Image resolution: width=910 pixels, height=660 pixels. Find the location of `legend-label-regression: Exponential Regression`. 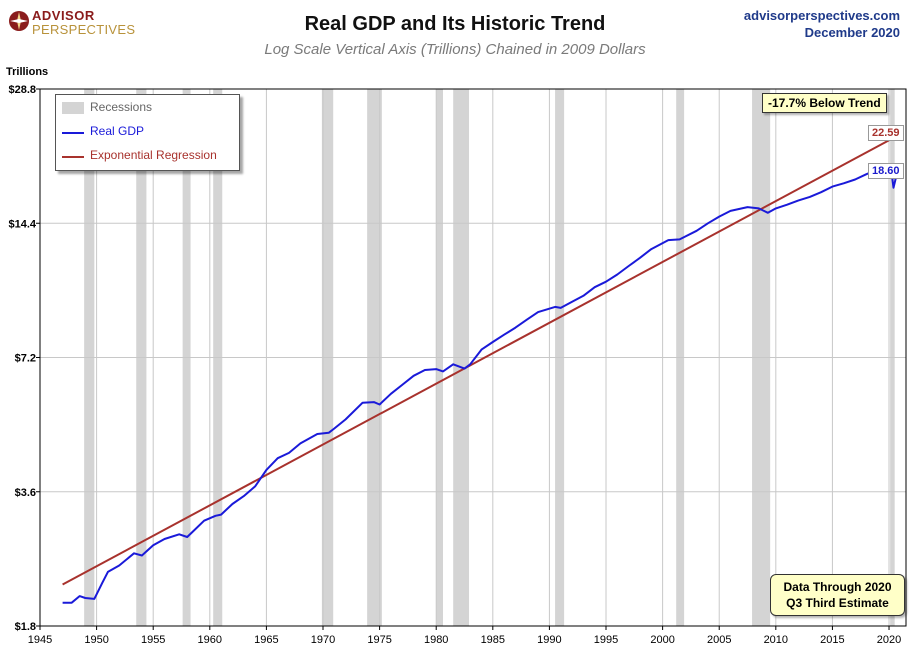

legend-label-regression: Exponential Regression is located at coordinates (153, 155).